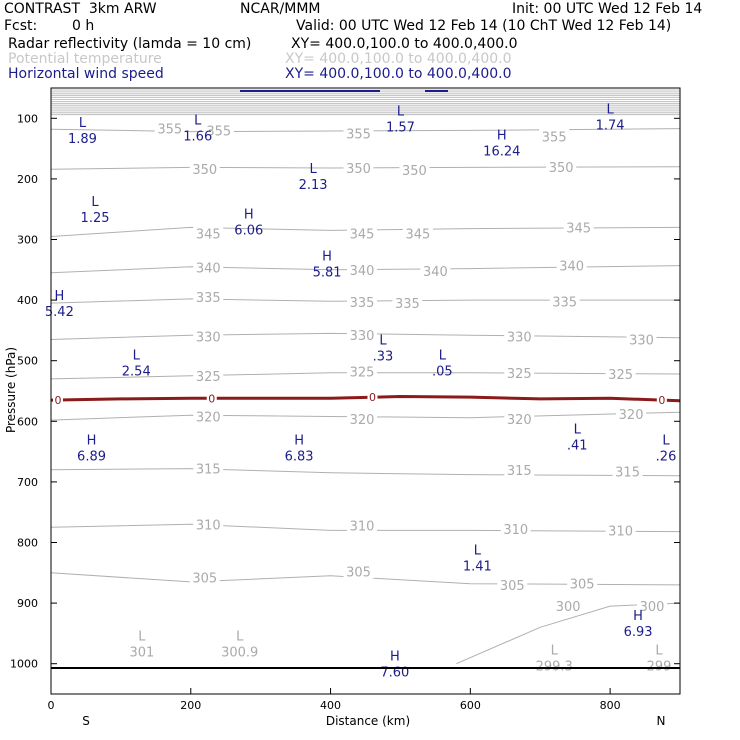 This screenshot has width=740, height=740. I want to click on field-wind: Horizontal wind speed, so click(86, 74).